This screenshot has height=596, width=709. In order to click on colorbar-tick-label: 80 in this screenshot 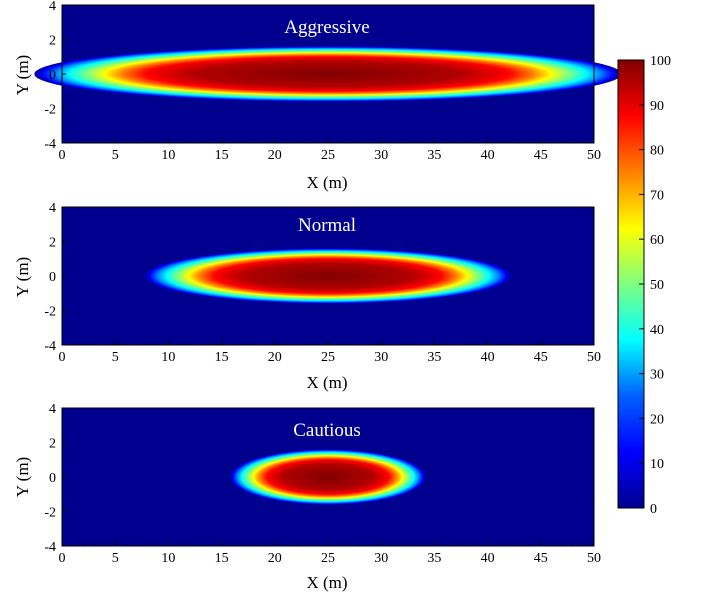, I will do `click(657, 151)`.